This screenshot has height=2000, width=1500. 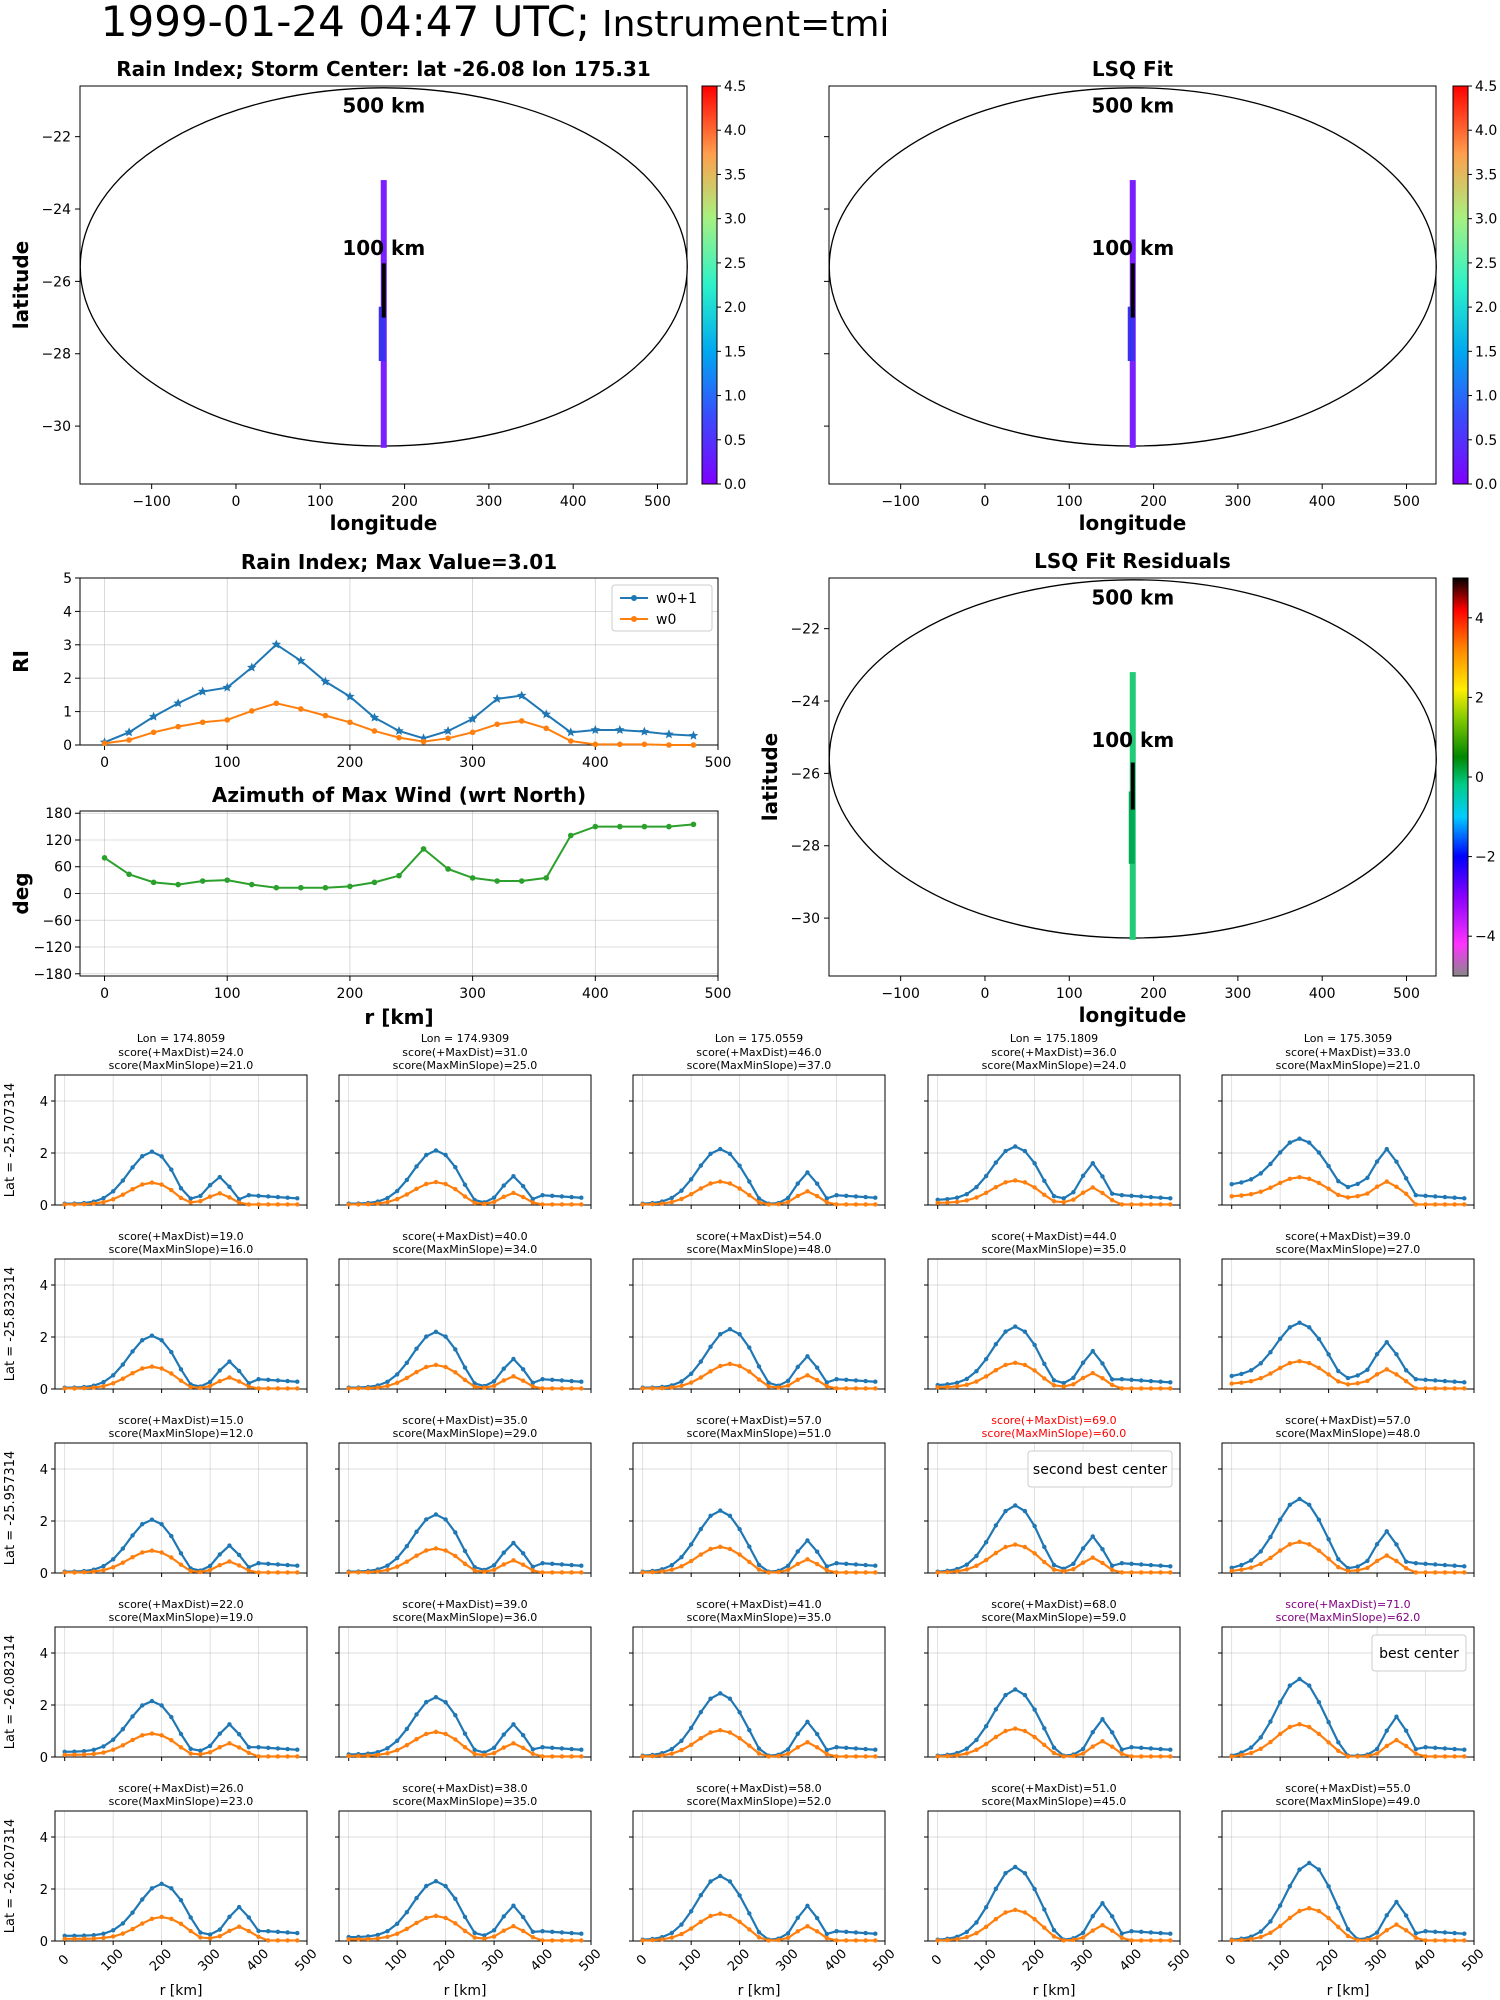 I want to click on score-maxminslope: score(MaxMinSlope)=45.0, so click(x=1054, y=1801).